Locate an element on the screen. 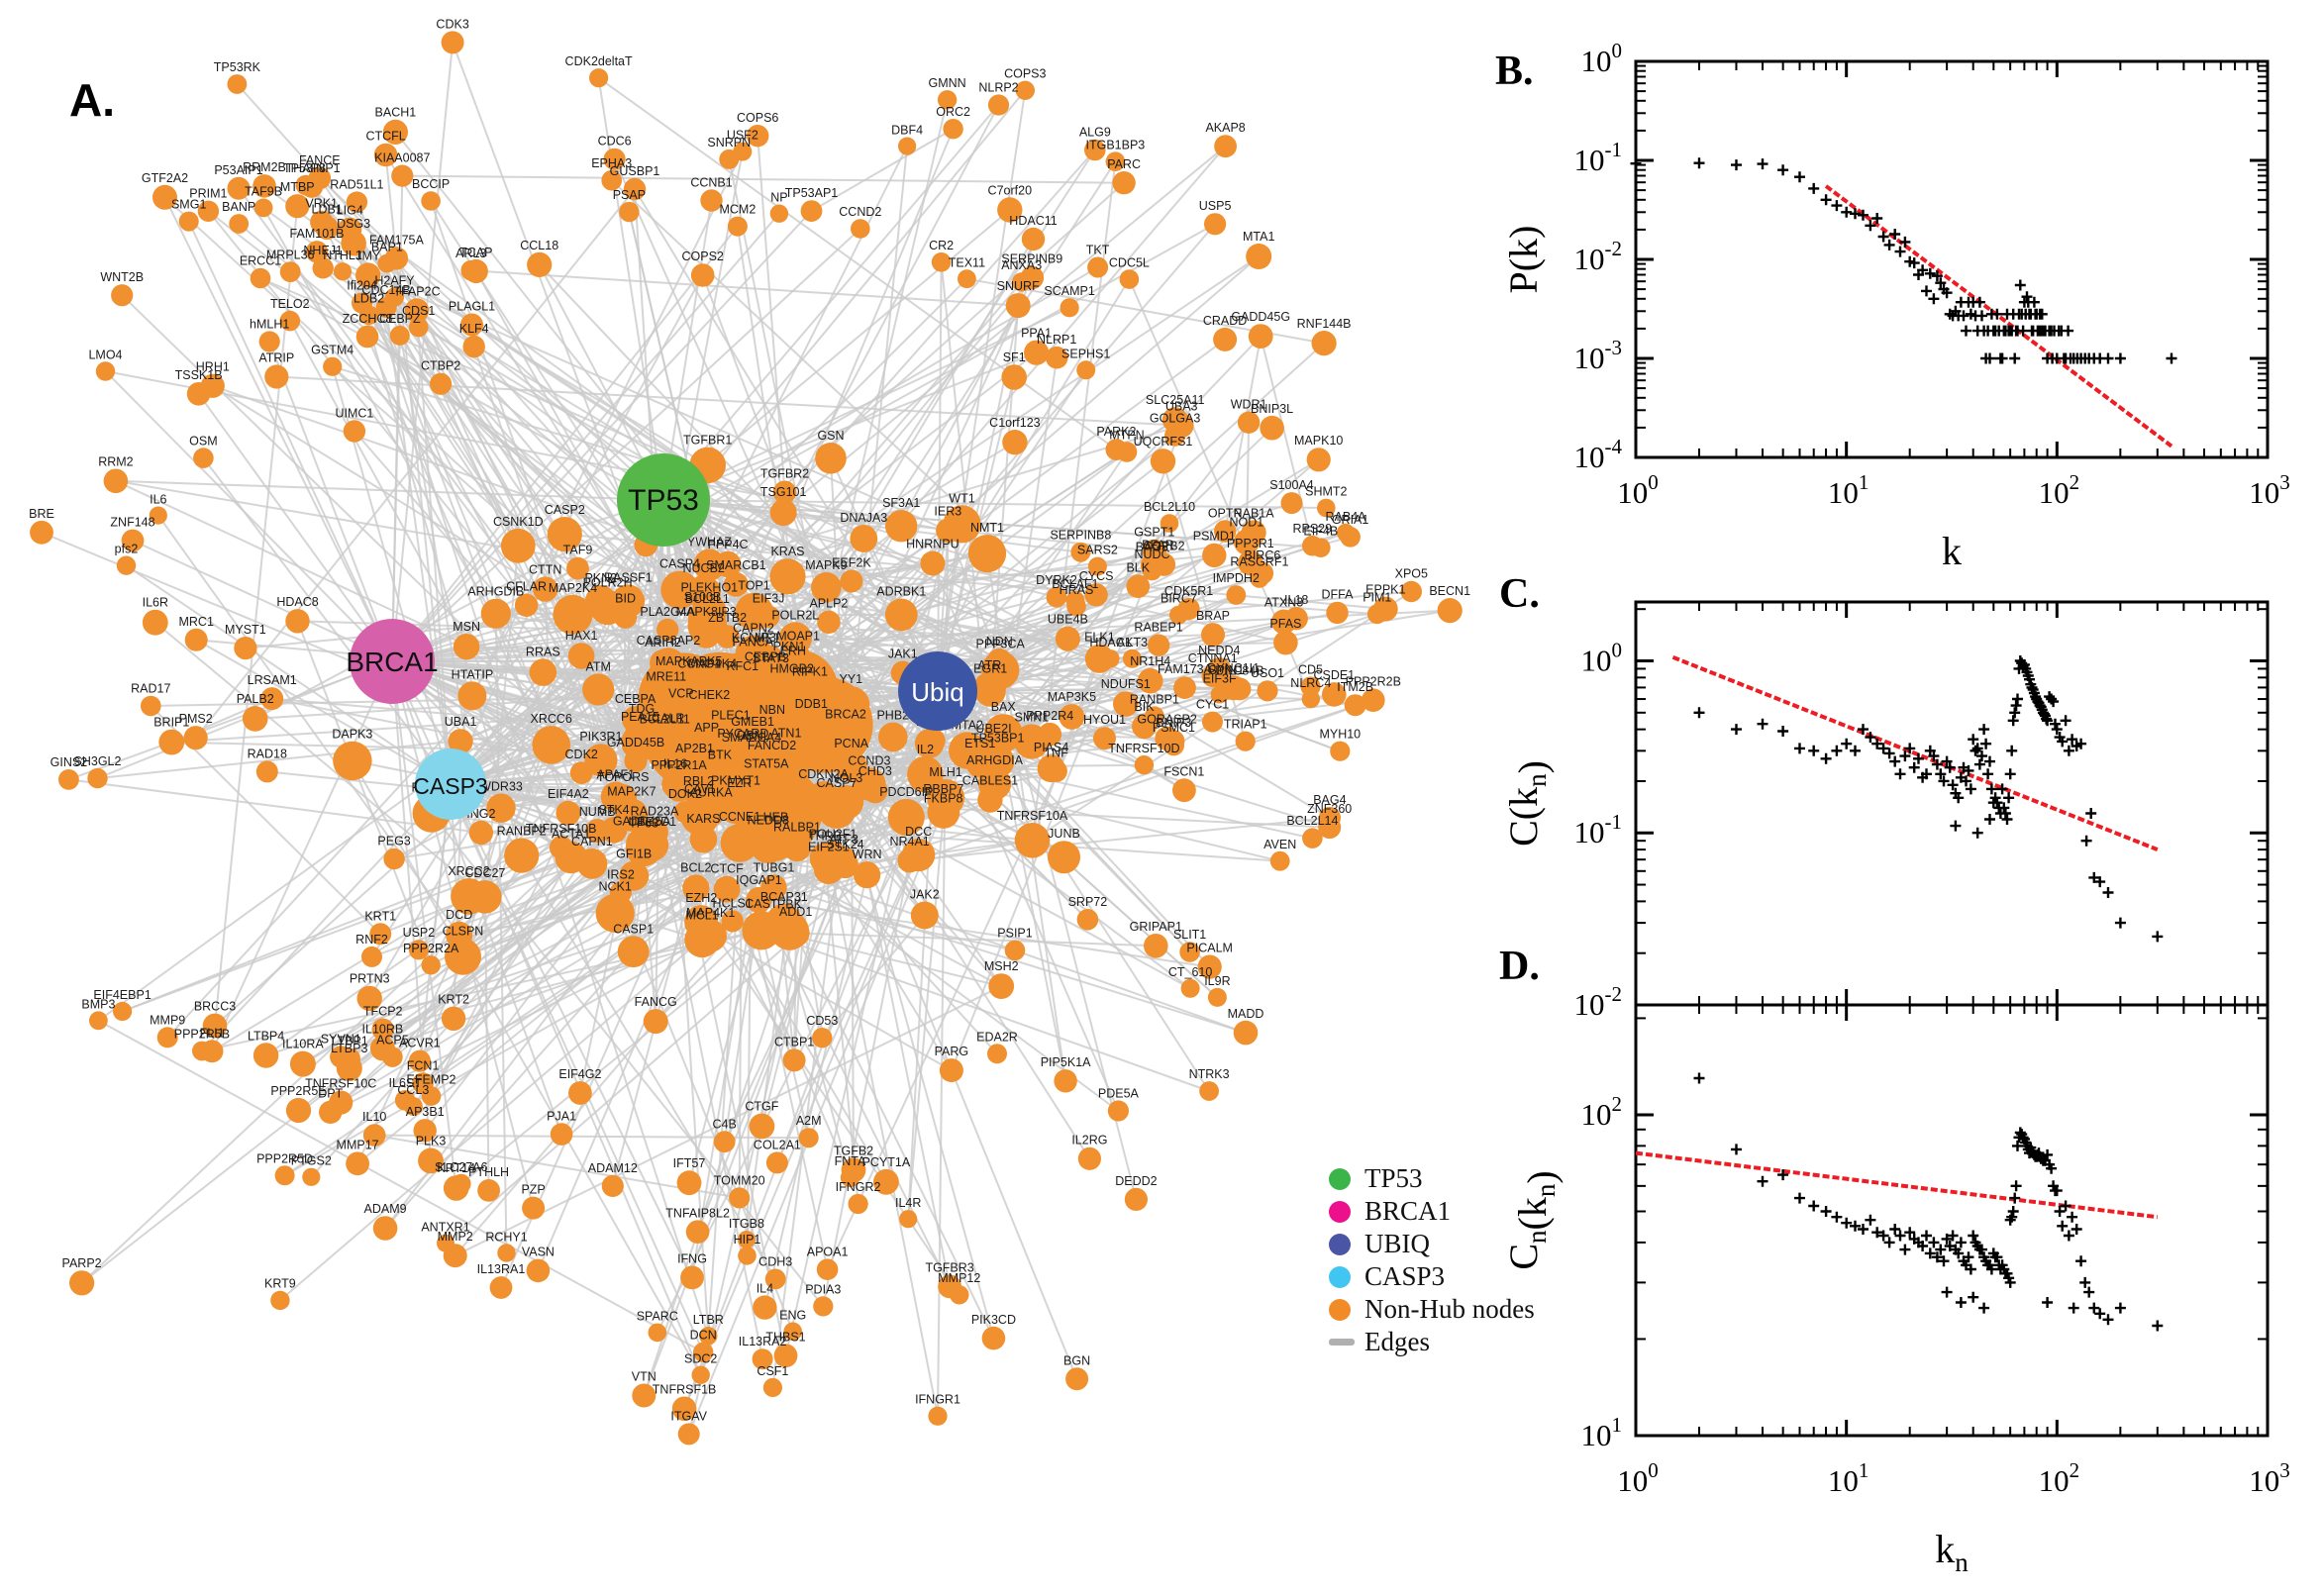 This screenshot has width=2323, height=1596. network-node-label: IL6R is located at coordinates (156, 603).